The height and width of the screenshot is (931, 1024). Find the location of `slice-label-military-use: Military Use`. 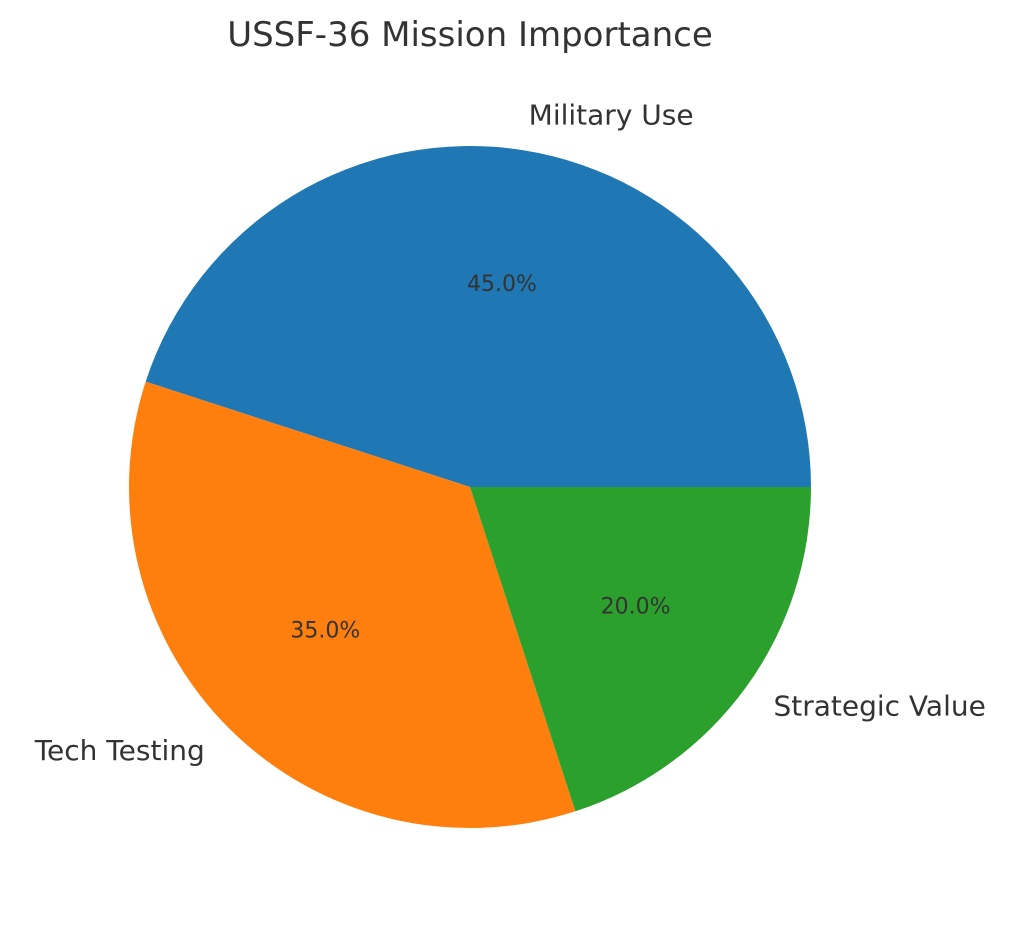

slice-label-military-use: Military Use is located at coordinates (611, 115).